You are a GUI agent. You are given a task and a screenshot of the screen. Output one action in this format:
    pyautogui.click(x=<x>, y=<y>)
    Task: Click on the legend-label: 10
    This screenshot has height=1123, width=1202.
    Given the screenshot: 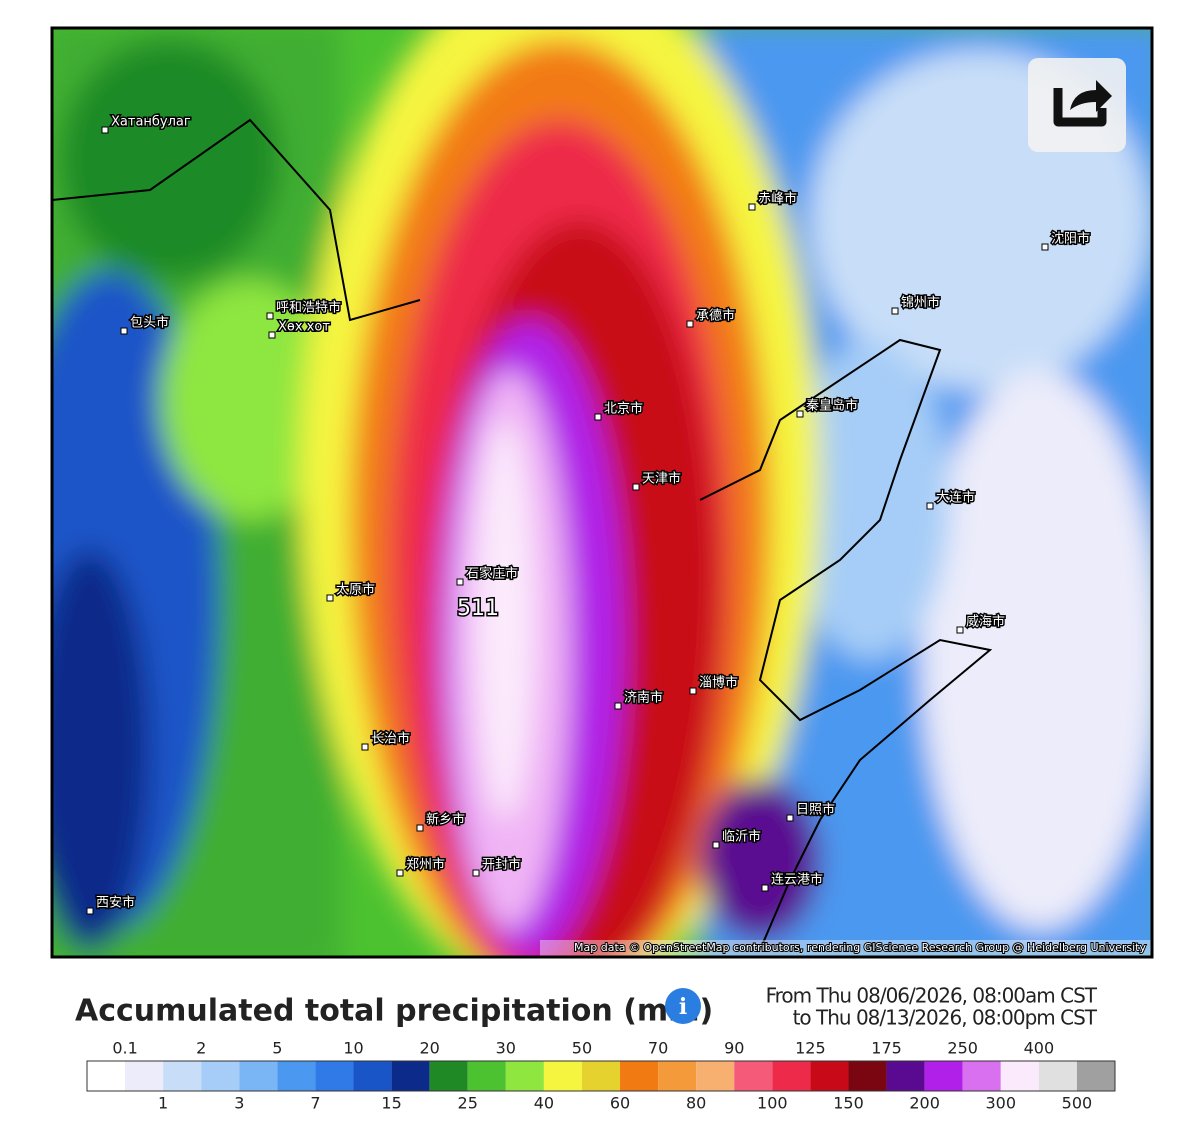 What is the action you would take?
    pyautogui.click(x=353, y=1048)
    